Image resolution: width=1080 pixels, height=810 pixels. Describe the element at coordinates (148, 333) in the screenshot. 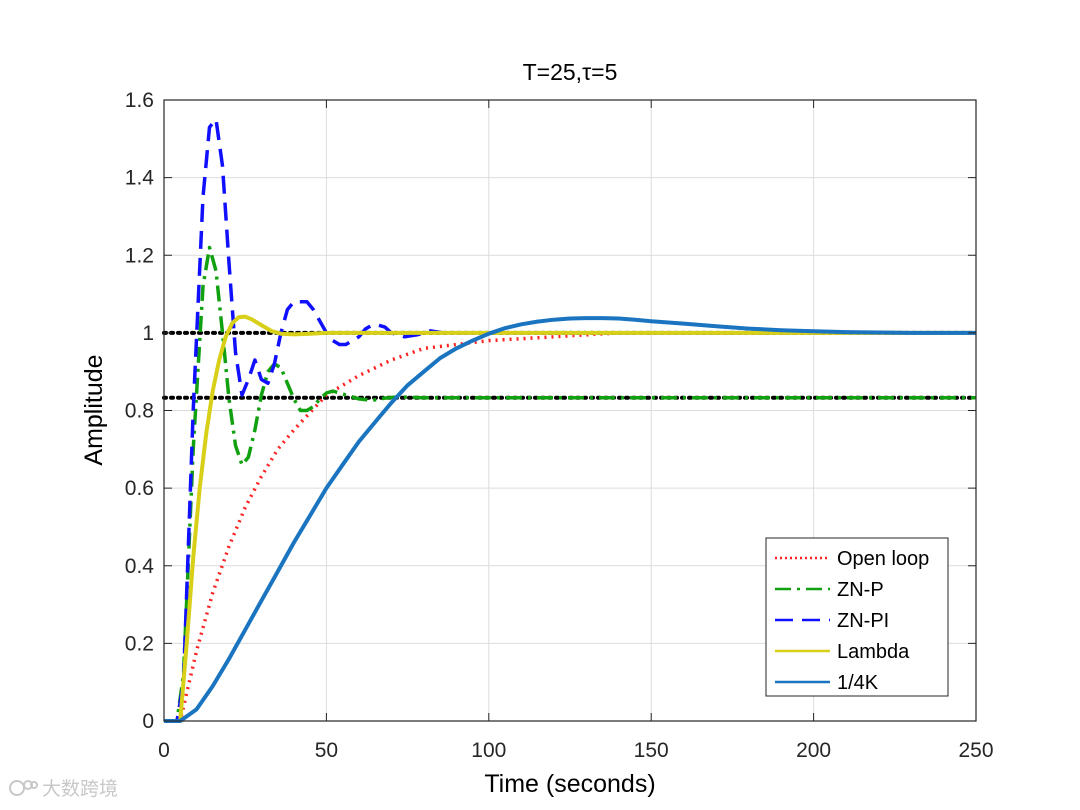

I see `y-tick-label: 1` at that location.